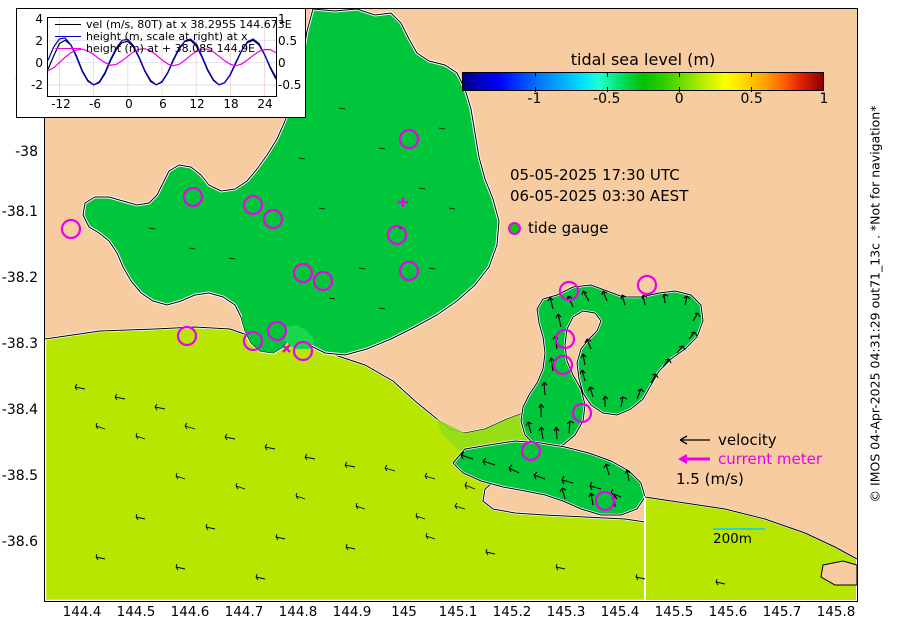  Describe the element at coordinates (824, 99) in the screenshot. I see `colorbar-tick: 1` at that location.